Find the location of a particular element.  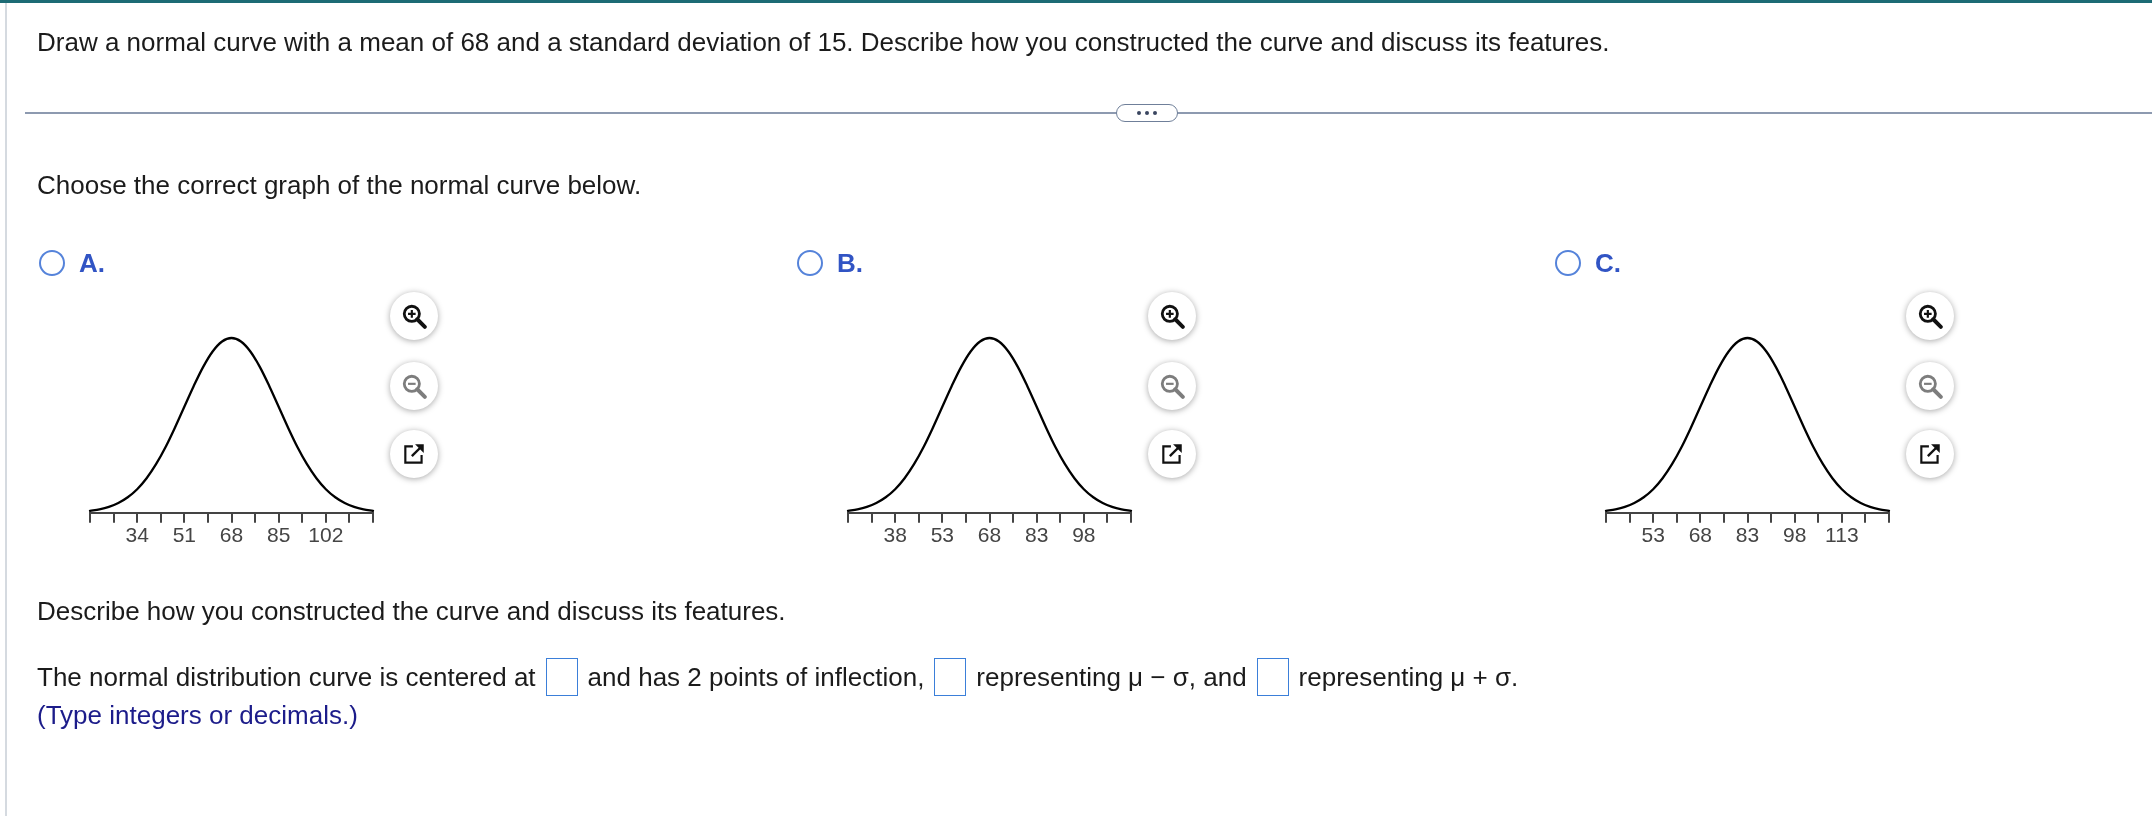

x-tick-label: 85 is located at coordinates (278, 535).